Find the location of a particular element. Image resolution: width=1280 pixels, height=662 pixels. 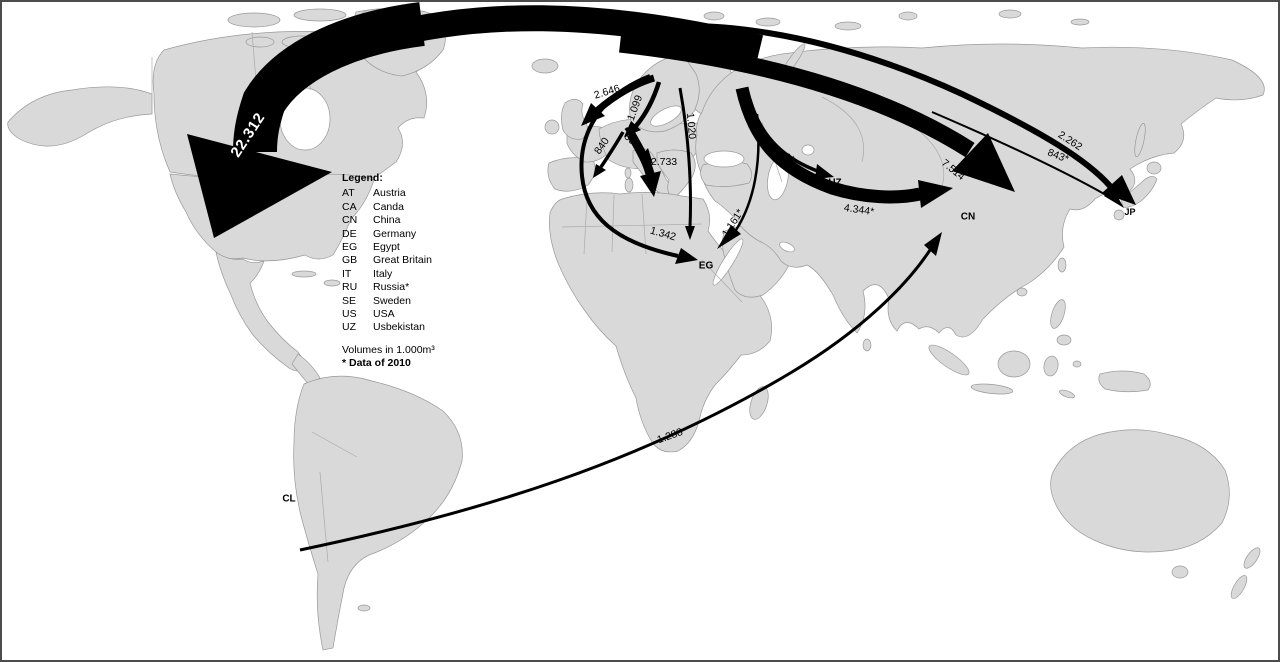

flow-arrowhead-cl-cn is located at coordinates (933, 244).